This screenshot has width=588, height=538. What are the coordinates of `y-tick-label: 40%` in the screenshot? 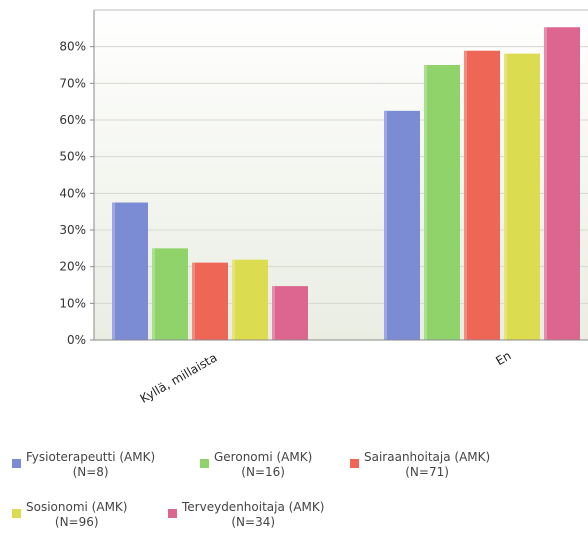 It's located at (72, 193).